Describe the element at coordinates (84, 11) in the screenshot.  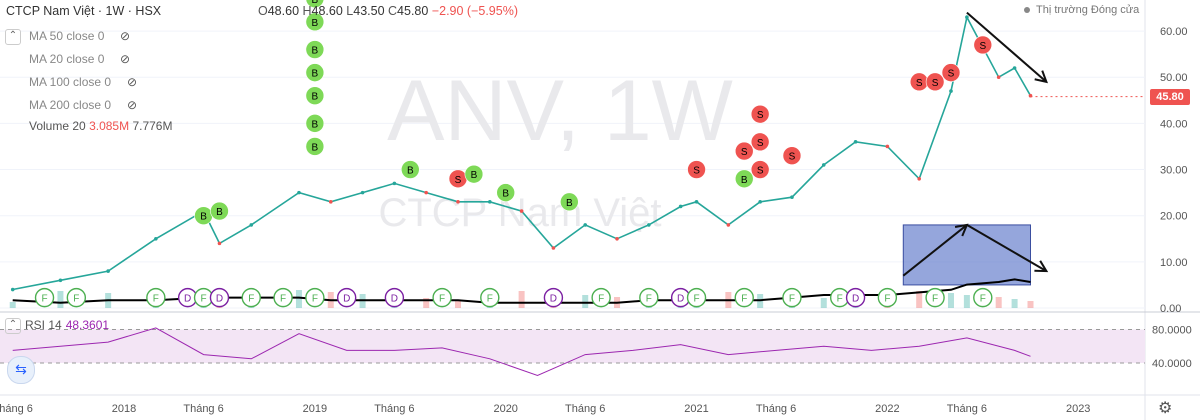
I see `symbol-title: CTCP Nam Việt · 1W · HSX` at that location.